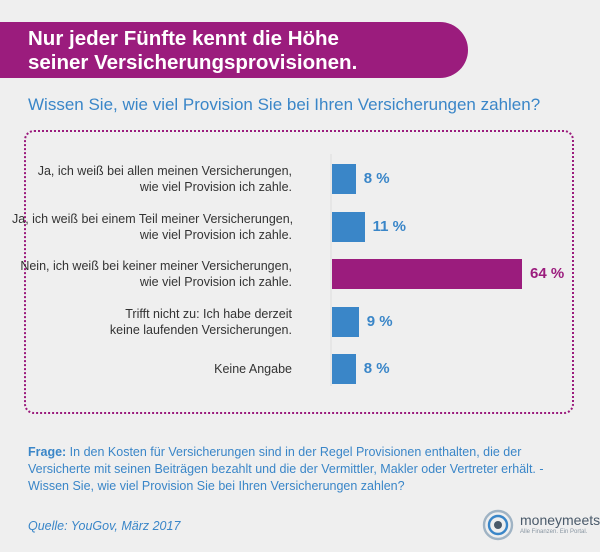 Image resolution: width=600 pixels, height=552 pixels. I want to click on question-lead: Frage:, so click(47, 452).